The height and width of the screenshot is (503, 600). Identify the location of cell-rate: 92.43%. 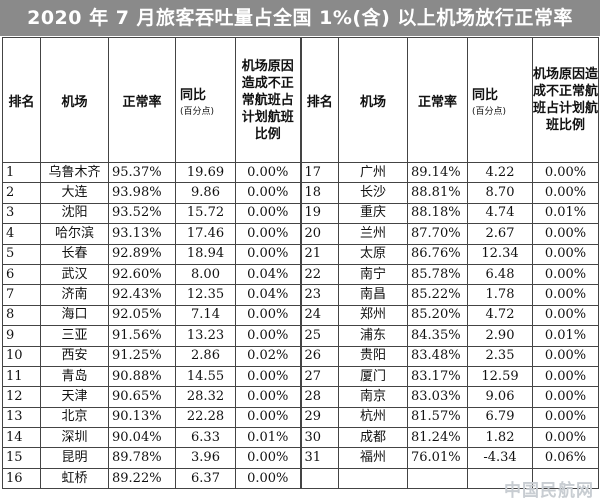
(142, 295).